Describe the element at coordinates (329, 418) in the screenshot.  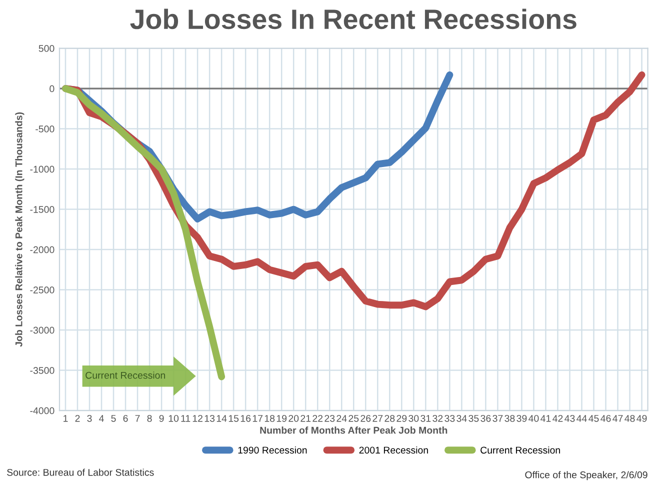
I see `x-tick-label: 23` at that location.